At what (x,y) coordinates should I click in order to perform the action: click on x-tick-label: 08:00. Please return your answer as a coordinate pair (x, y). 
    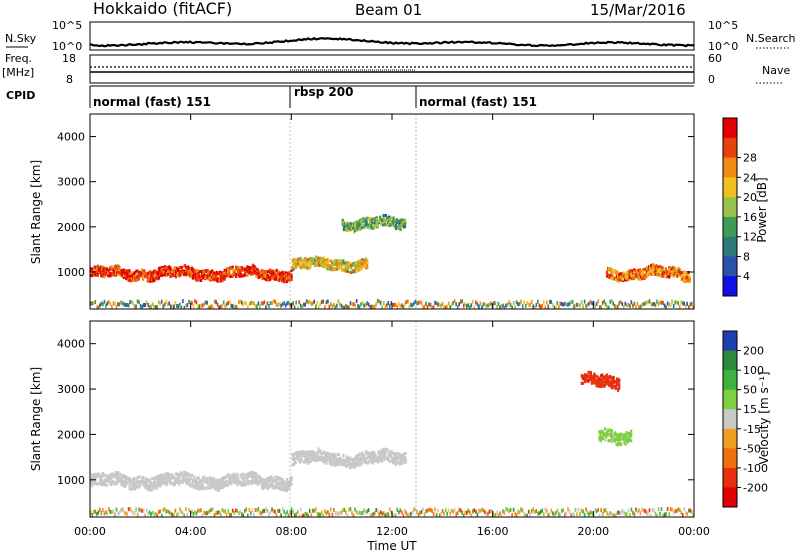
    Looking at the image, I should click on (291, 531).